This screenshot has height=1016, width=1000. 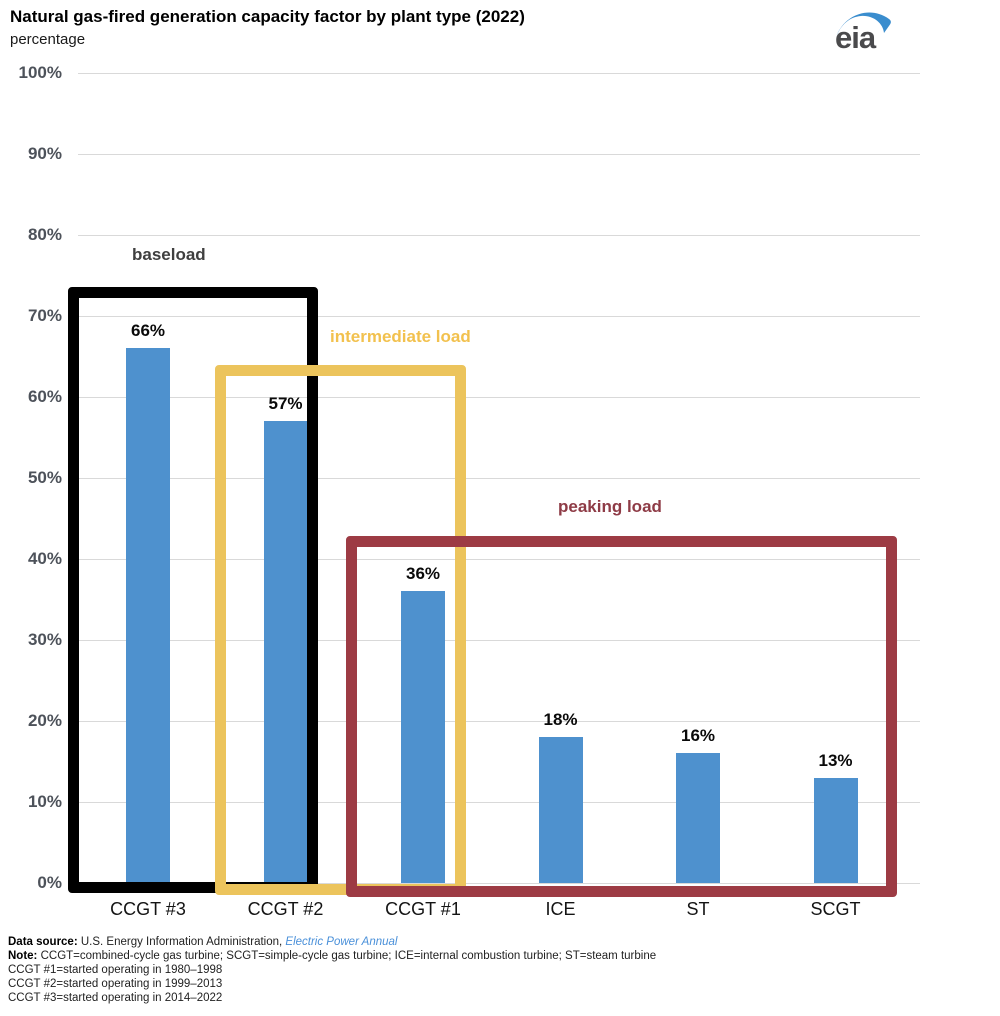 I want to click on x-axis-category-label: ICE, so click(x=560, y=909).